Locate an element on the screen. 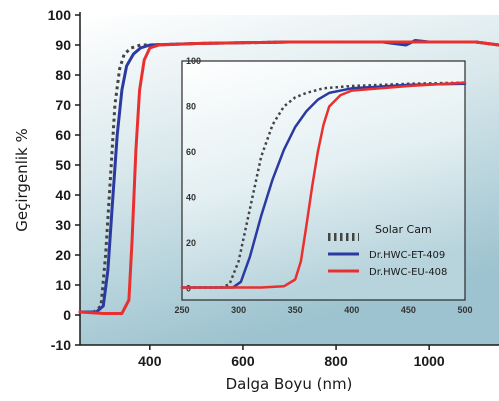 The height and width of the screenshot is (401, 499). main-y-tick-label: 40 is located at coordinates (63, 195).